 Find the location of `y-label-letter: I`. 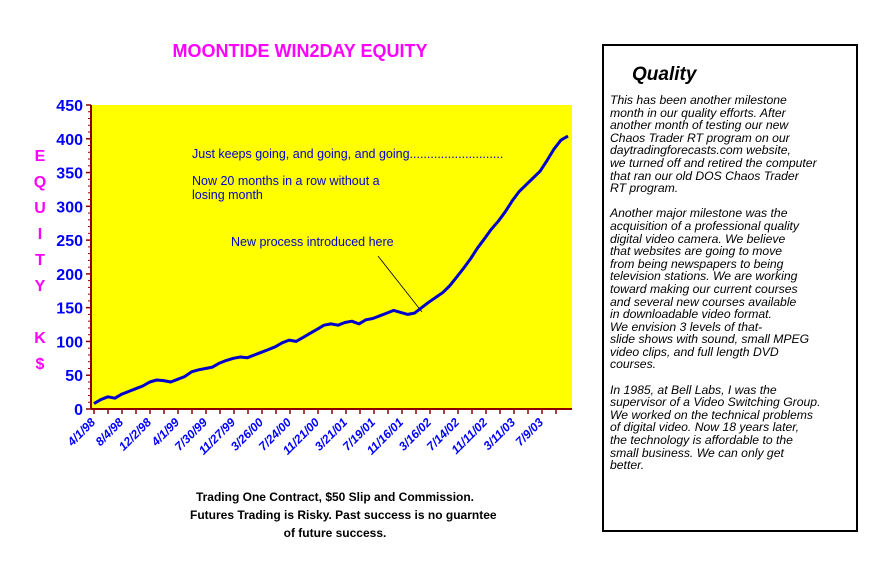

y-label-letter: I is located at coordinates (40, 234).